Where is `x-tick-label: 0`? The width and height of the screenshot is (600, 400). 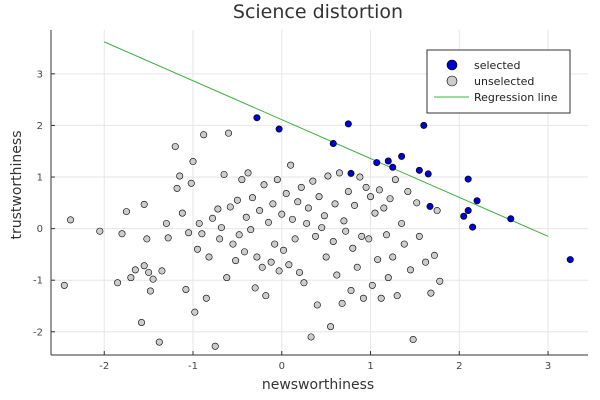
x-tick-label: 0 is located at coordinates (282, 366).